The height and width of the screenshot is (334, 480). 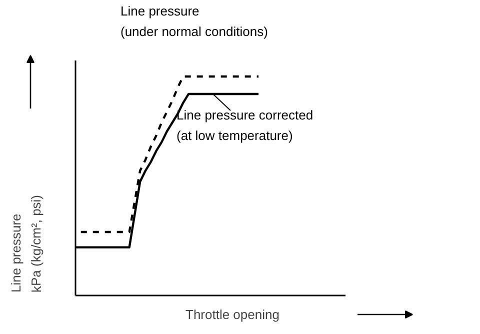 I want to click on x-axis-title: Throttle opening, so click(x=233, y=314).